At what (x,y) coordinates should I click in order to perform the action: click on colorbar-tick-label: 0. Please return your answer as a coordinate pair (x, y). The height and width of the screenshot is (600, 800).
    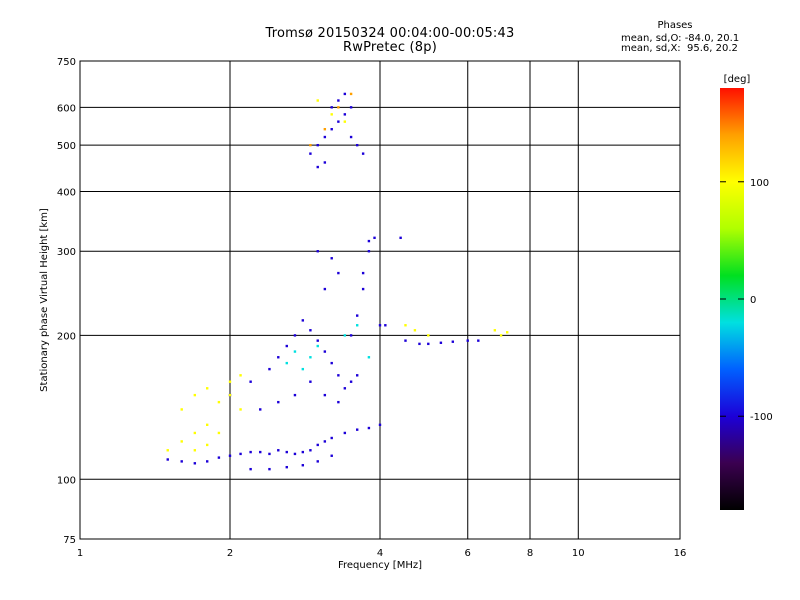
    Looking at the image, I should click on (753, 300).